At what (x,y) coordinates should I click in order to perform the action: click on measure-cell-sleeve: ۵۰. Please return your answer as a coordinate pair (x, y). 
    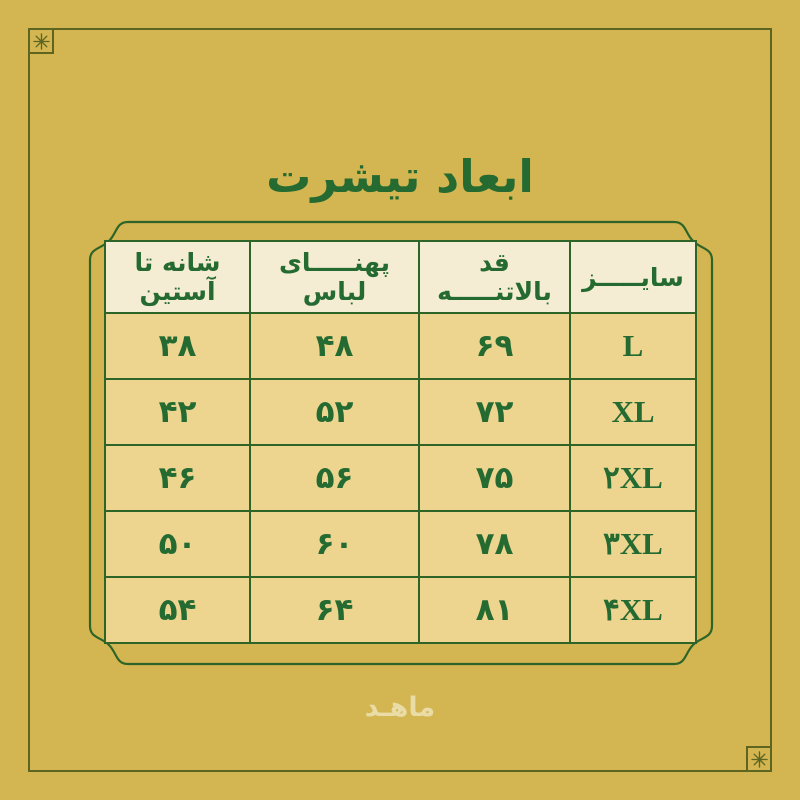
    Looking at the image, I should click on (177, 544).